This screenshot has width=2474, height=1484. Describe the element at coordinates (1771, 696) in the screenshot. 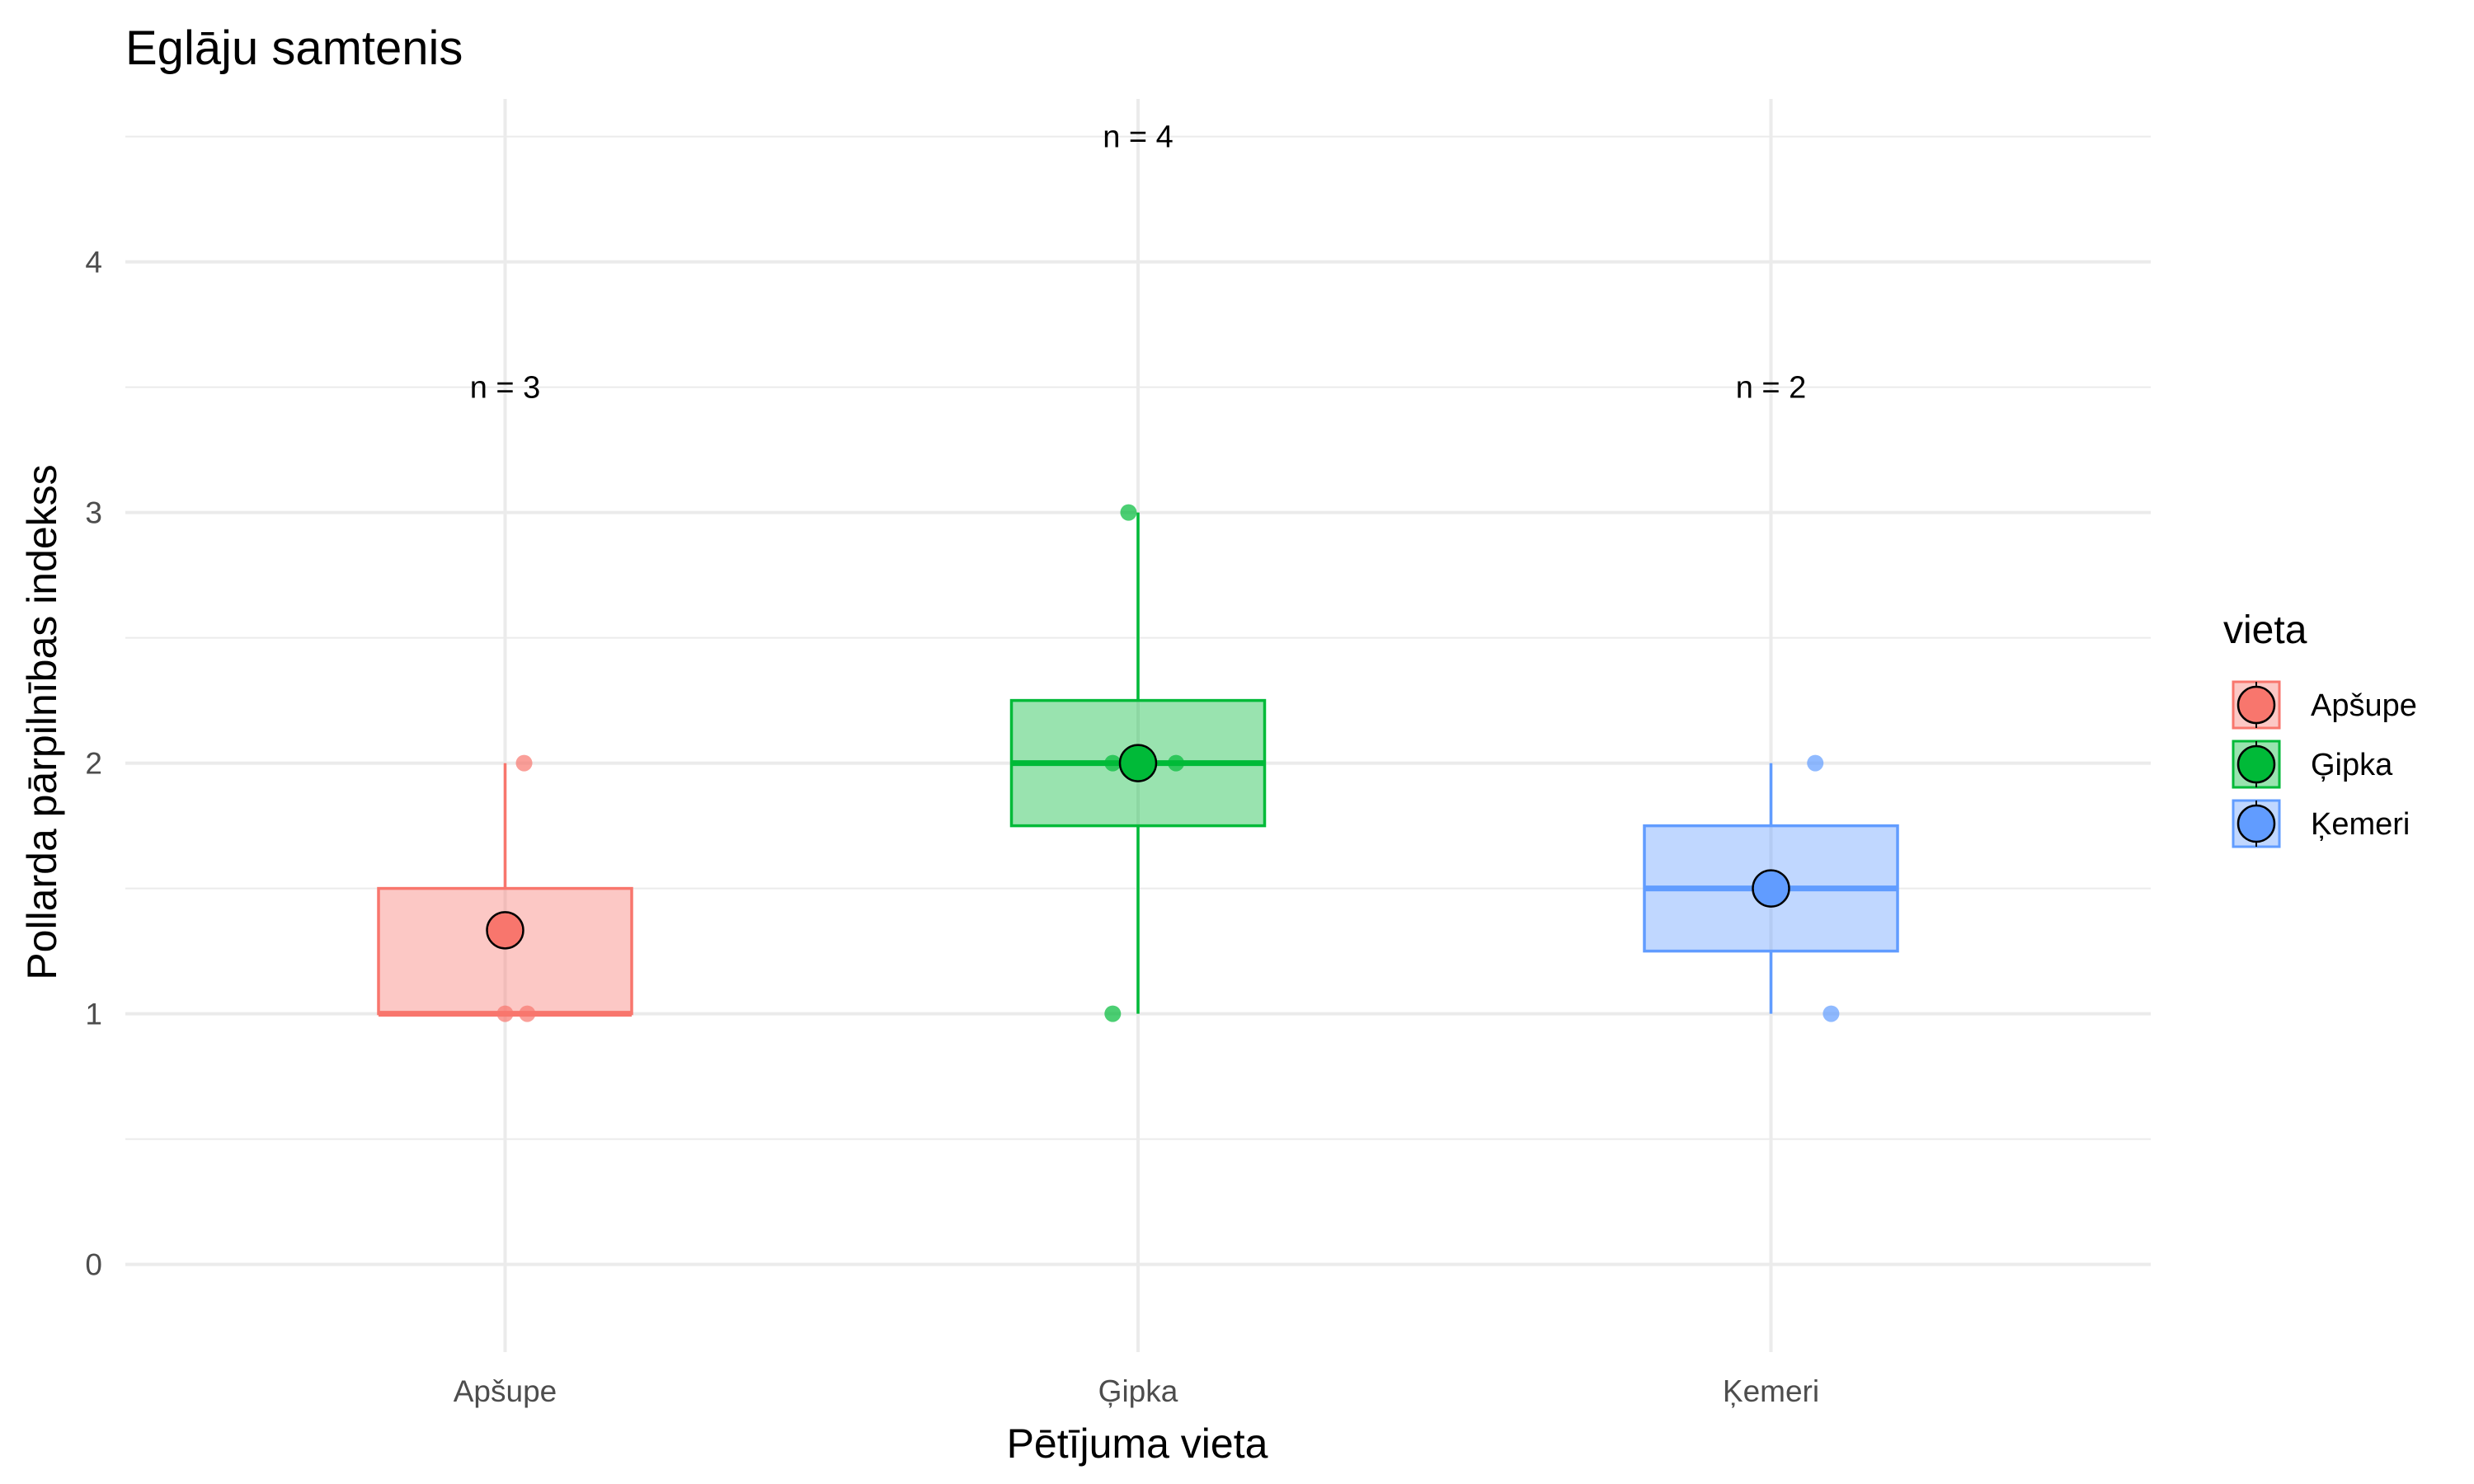

I see `box-group: n = 2` at that location.